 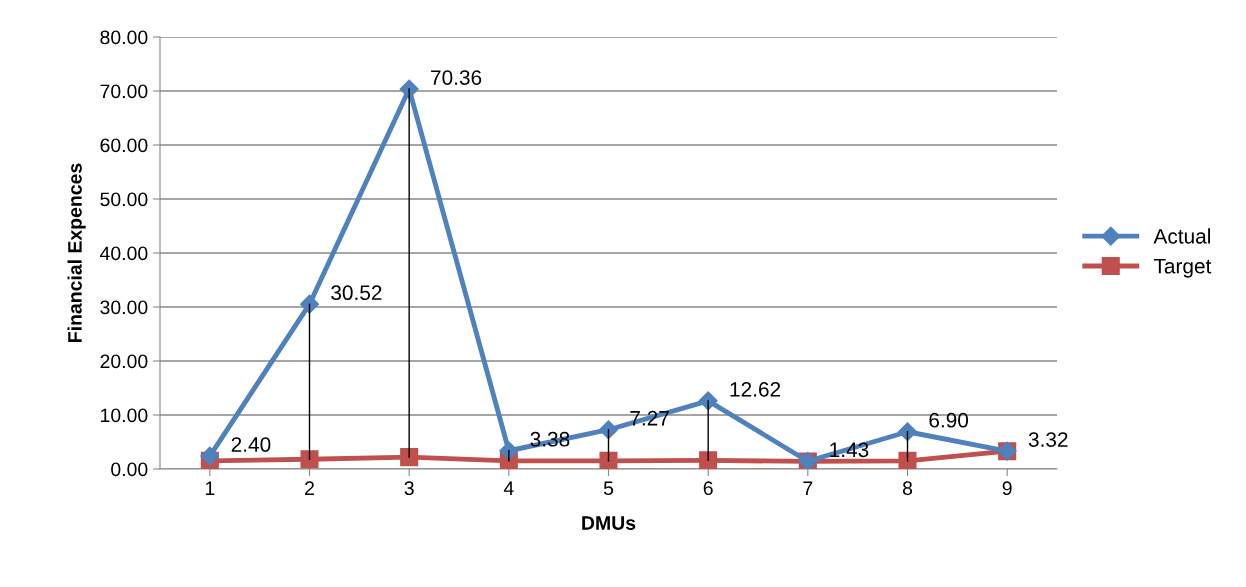 I want to click on x-tick-label: 8, so click(x=907, y=488).